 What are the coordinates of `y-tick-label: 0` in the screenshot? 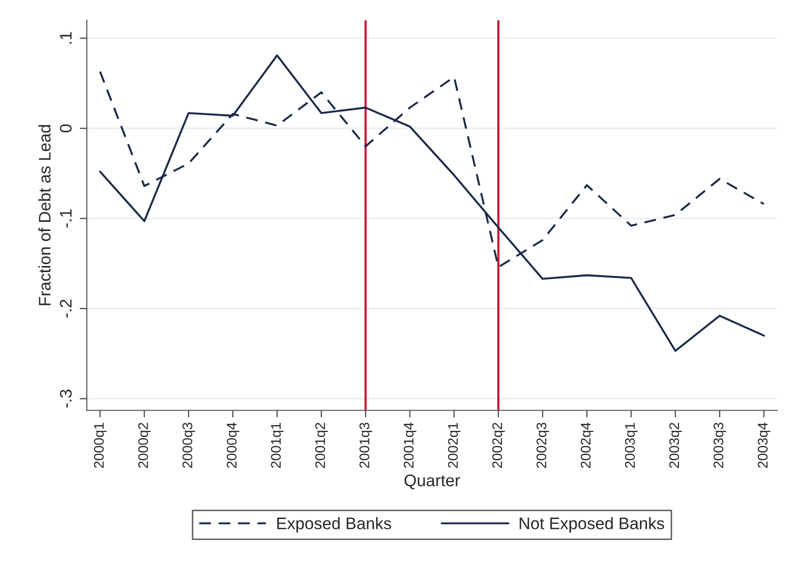 It's located at (66, 128).